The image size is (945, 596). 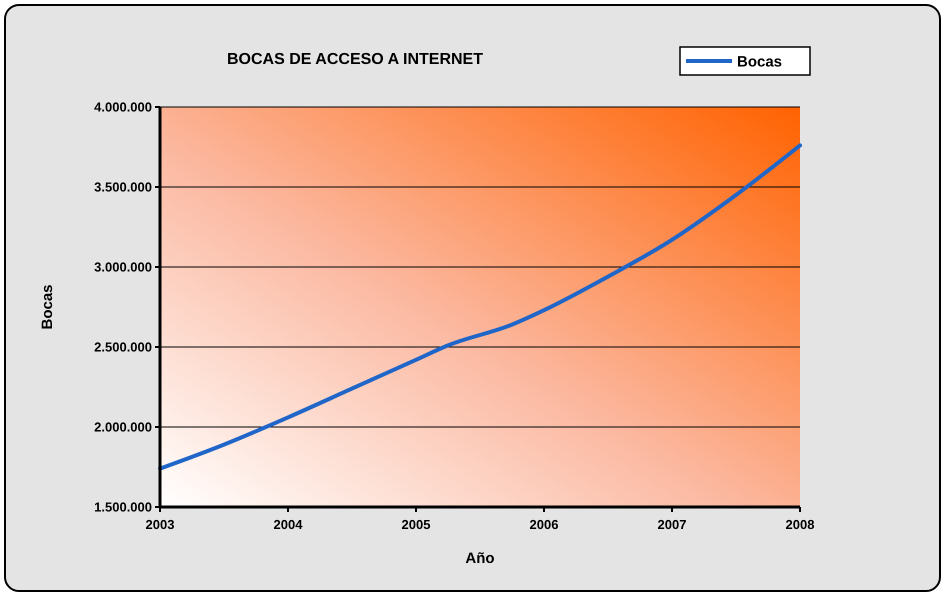 I want to click on x-tick-label: 2005, so click(x=416, y=524).